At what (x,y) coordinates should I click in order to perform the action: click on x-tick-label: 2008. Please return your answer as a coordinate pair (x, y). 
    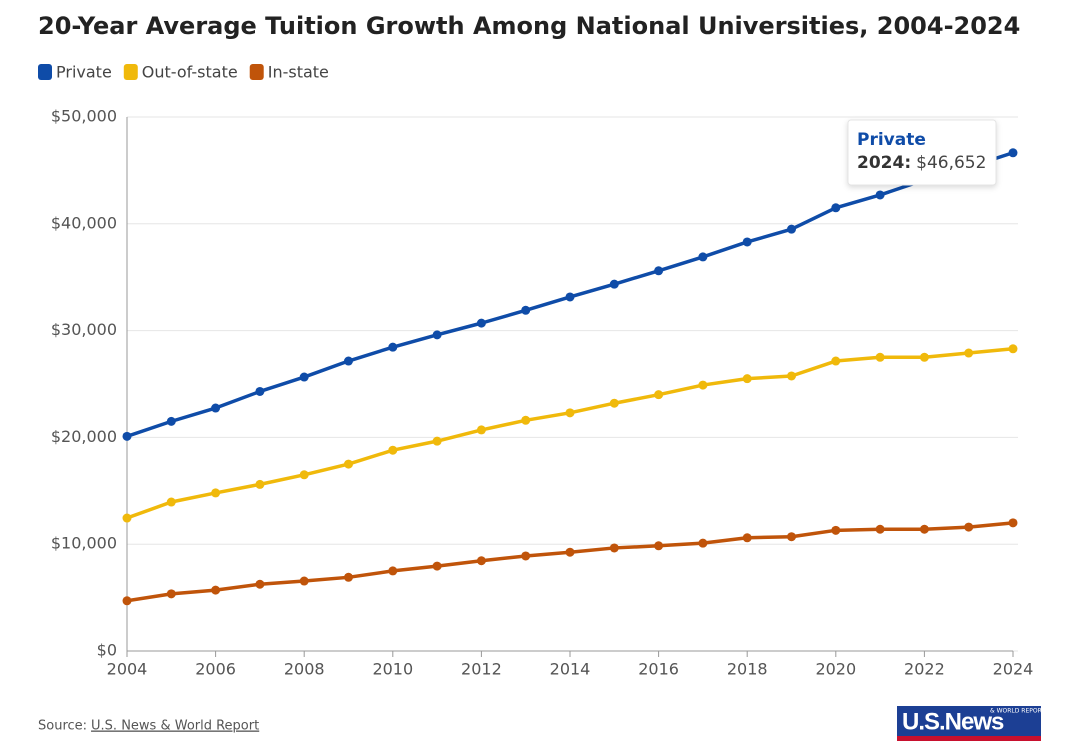
    Looking at the image, I should click on (304, 669).